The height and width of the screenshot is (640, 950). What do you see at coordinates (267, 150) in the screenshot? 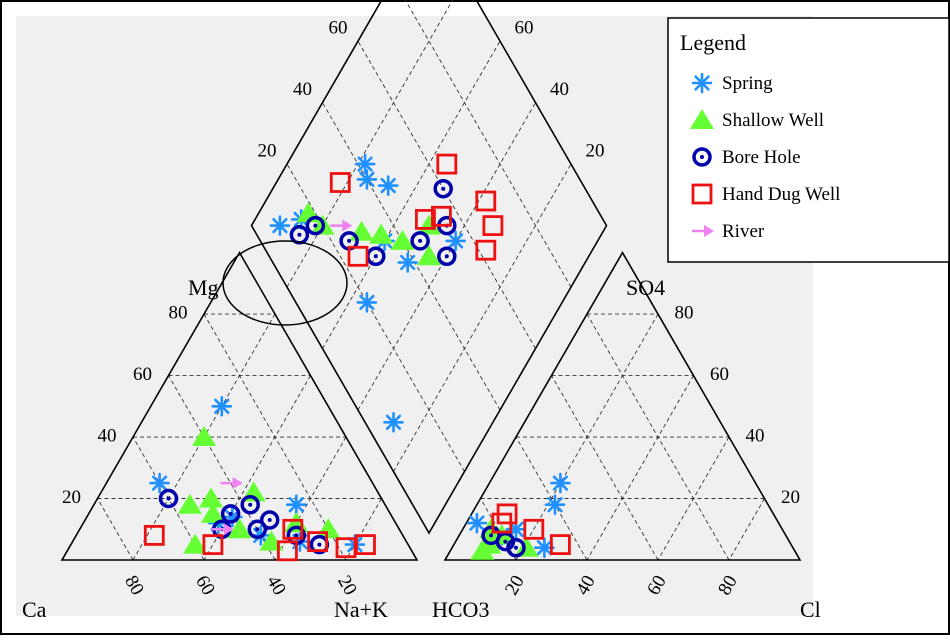
I see `diamond-tick-left-20: 20` at bounding box center [267, 150].